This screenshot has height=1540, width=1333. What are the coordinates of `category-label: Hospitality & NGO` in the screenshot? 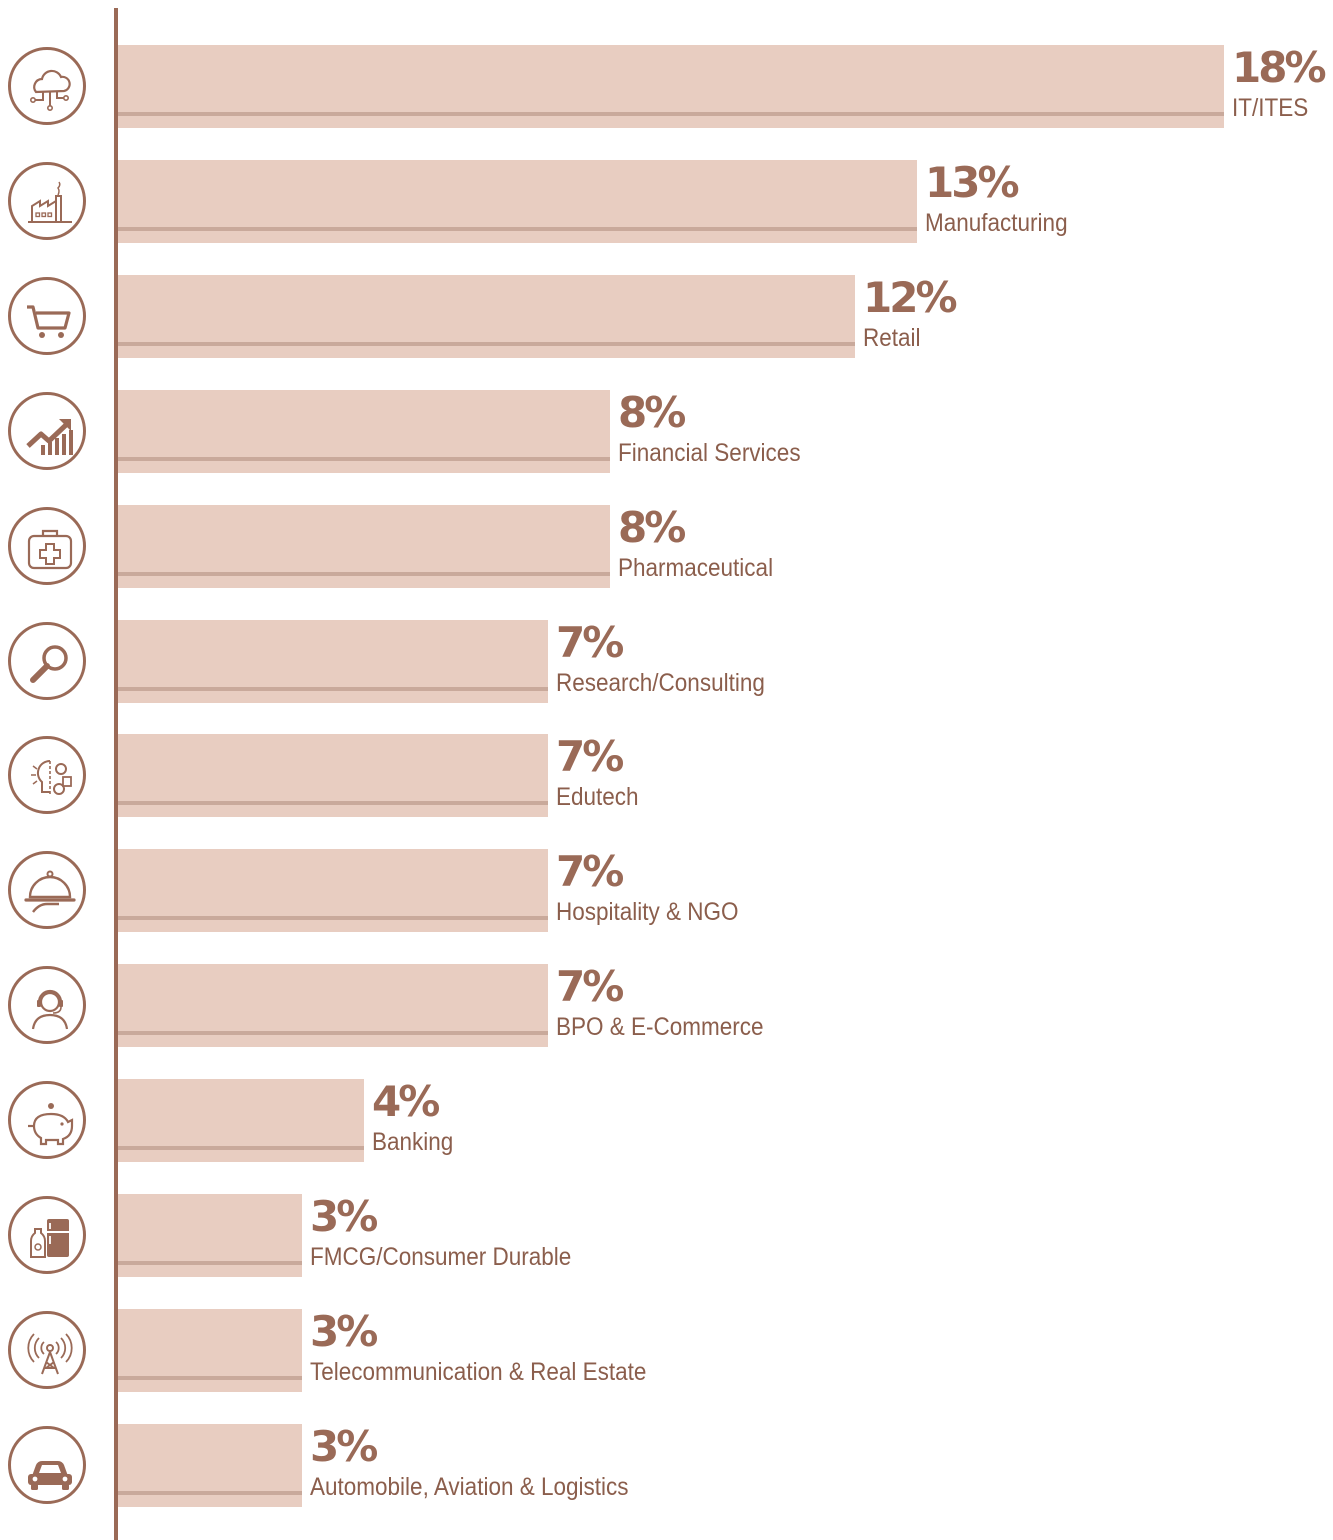 It's located at (647, 912).